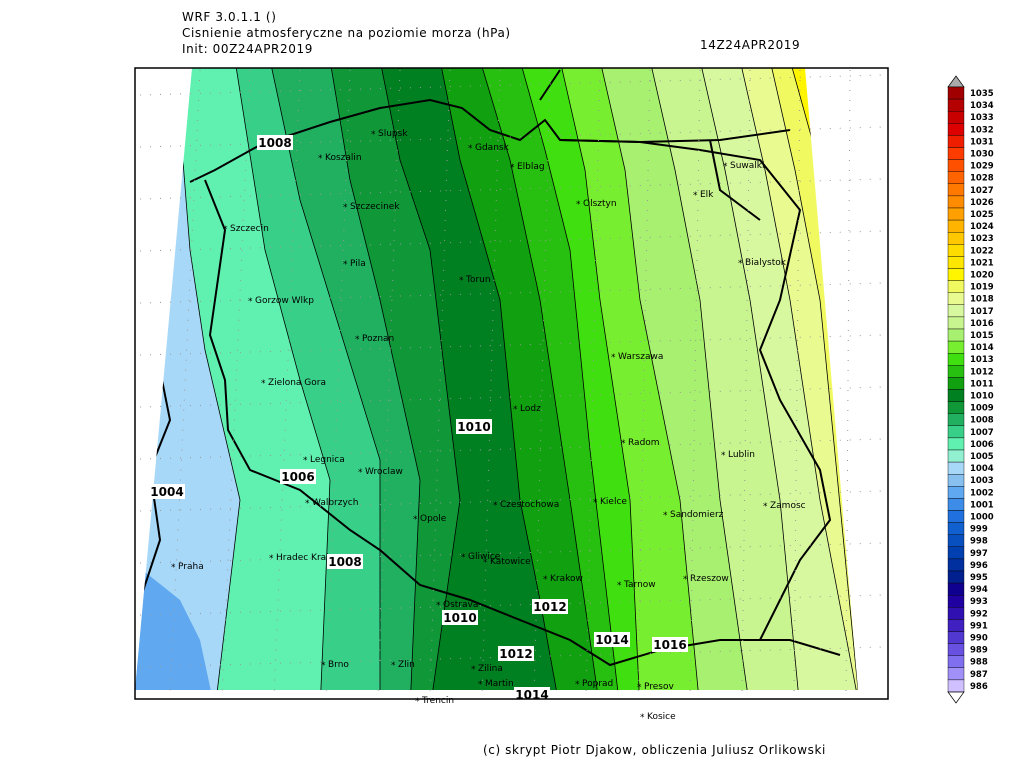 The height and width of the screenshot is (772, 1024). I want to click on city-label: Martin, so click(499, 684).